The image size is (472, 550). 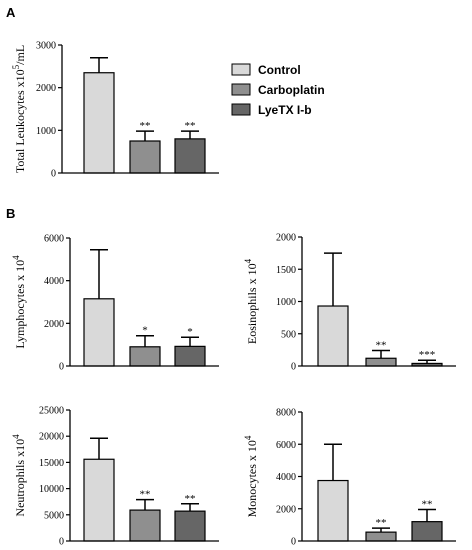 I want to click on chart-lymphocytes: * * 0 2000 4000 6000 Lymphocytes x 104, so click(x=115, y=303).